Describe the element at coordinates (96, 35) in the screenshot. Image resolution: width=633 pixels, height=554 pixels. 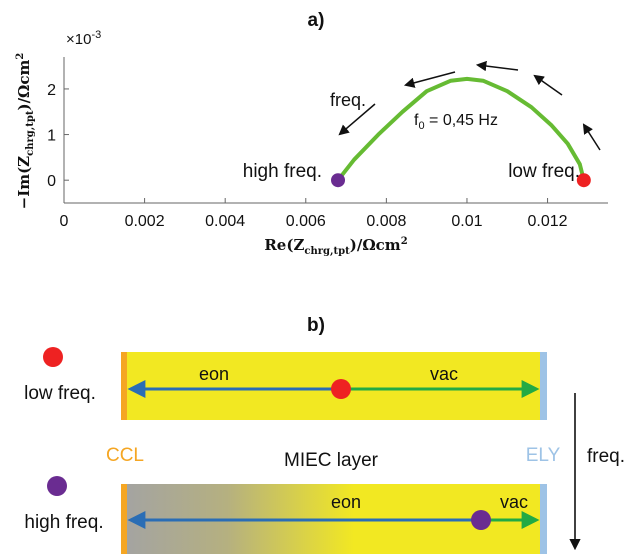
I see `y-exponent-power: -3` at that location.